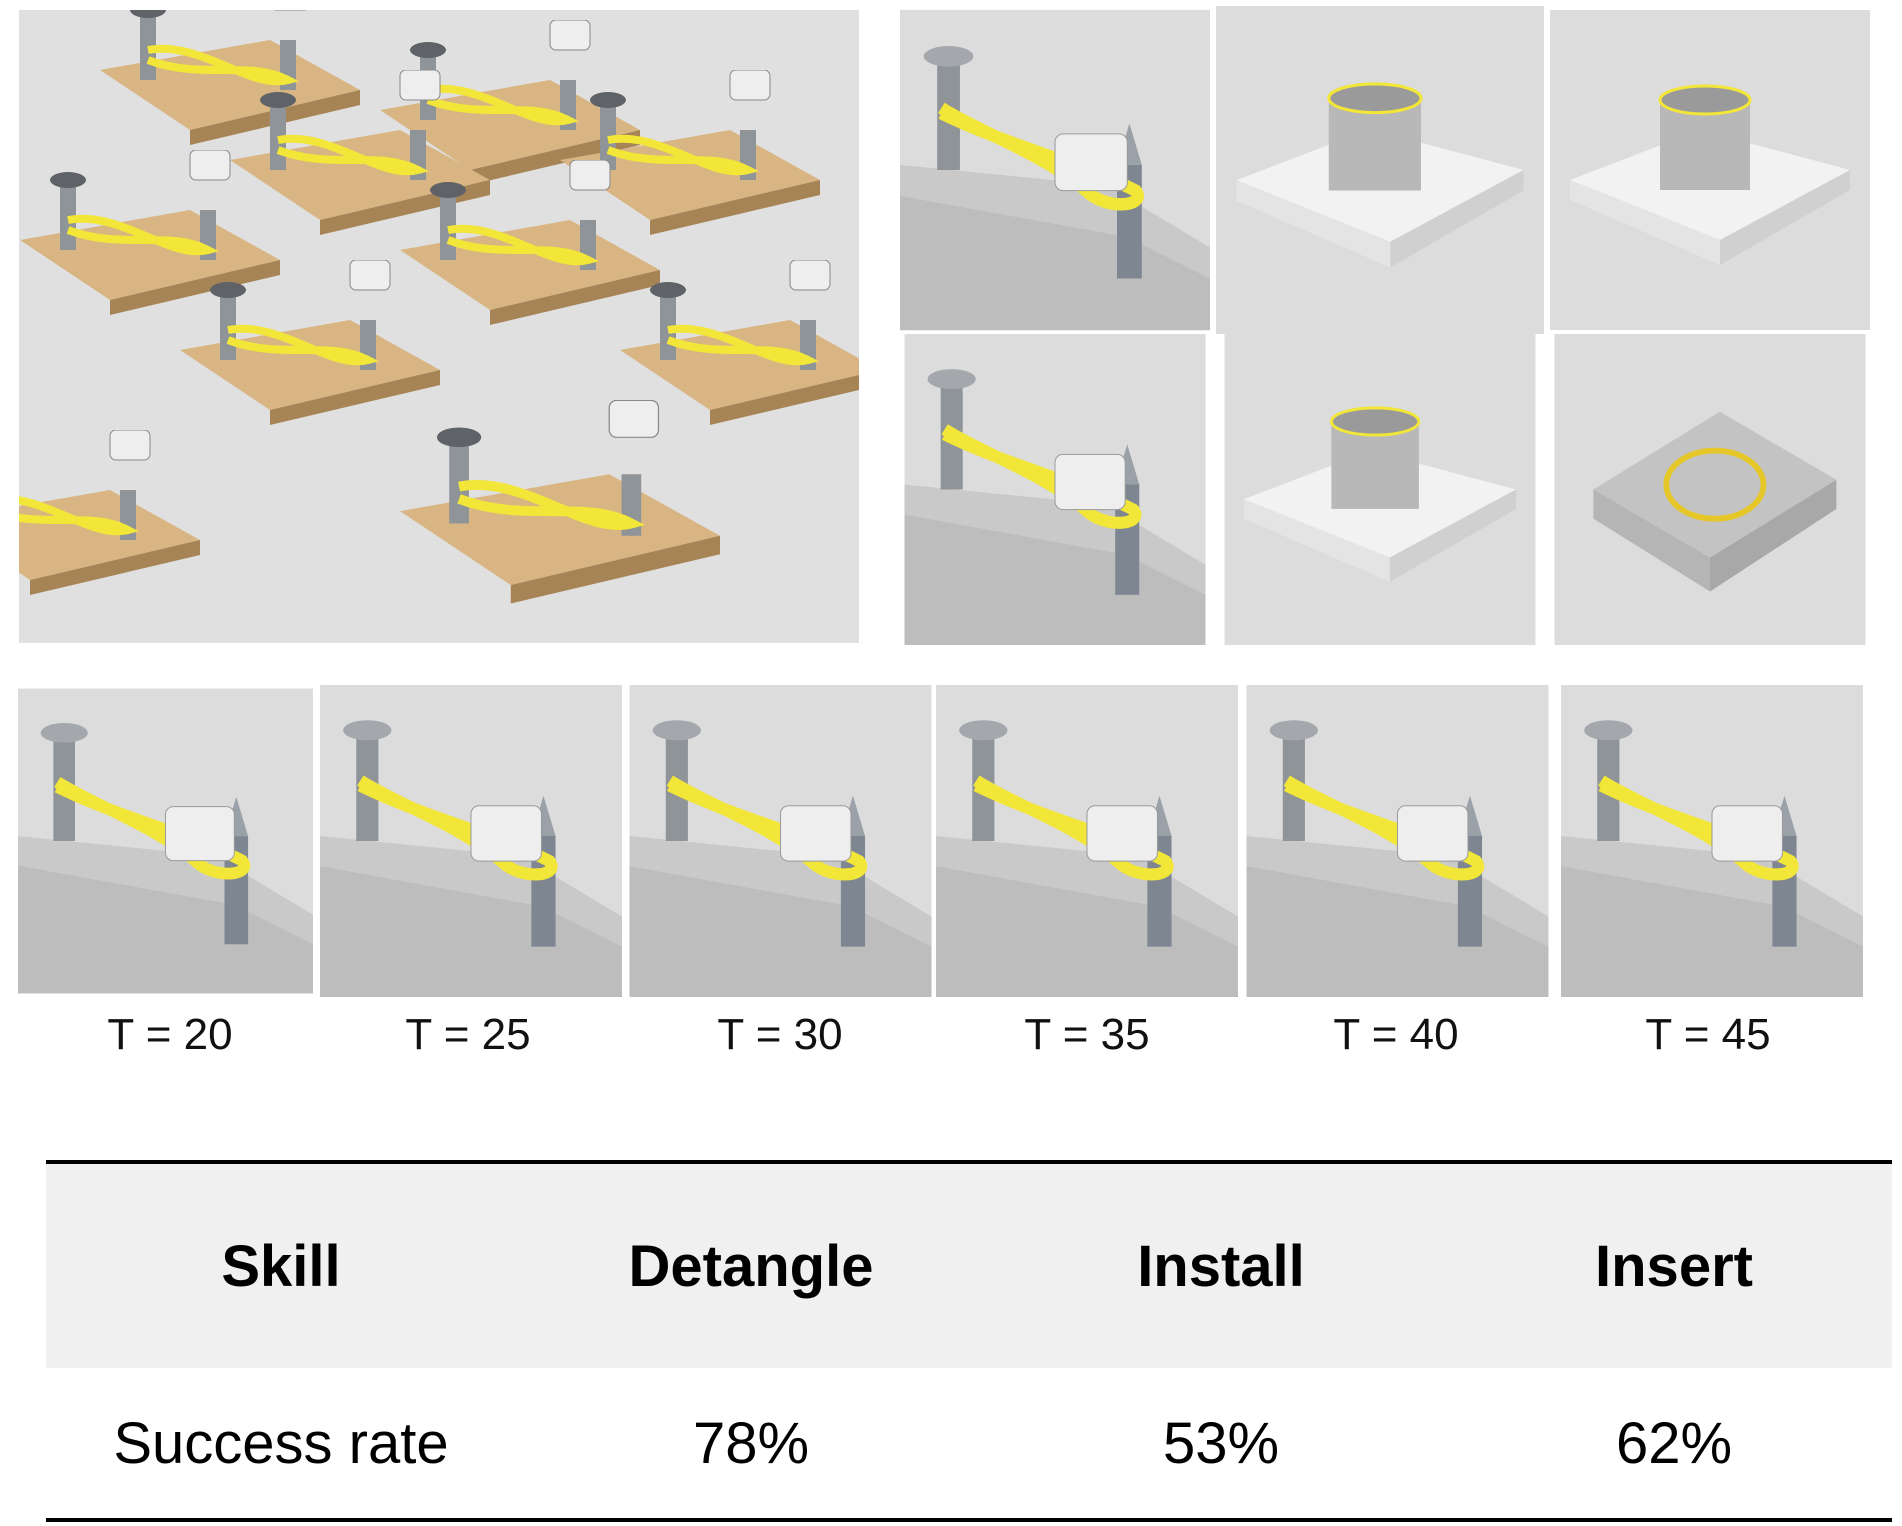  What do you see at coordinates (969, 1444) in the screenshot?
I see `data-row: Success rate 78% 53% 62%` at bounding box center [969, 1444].